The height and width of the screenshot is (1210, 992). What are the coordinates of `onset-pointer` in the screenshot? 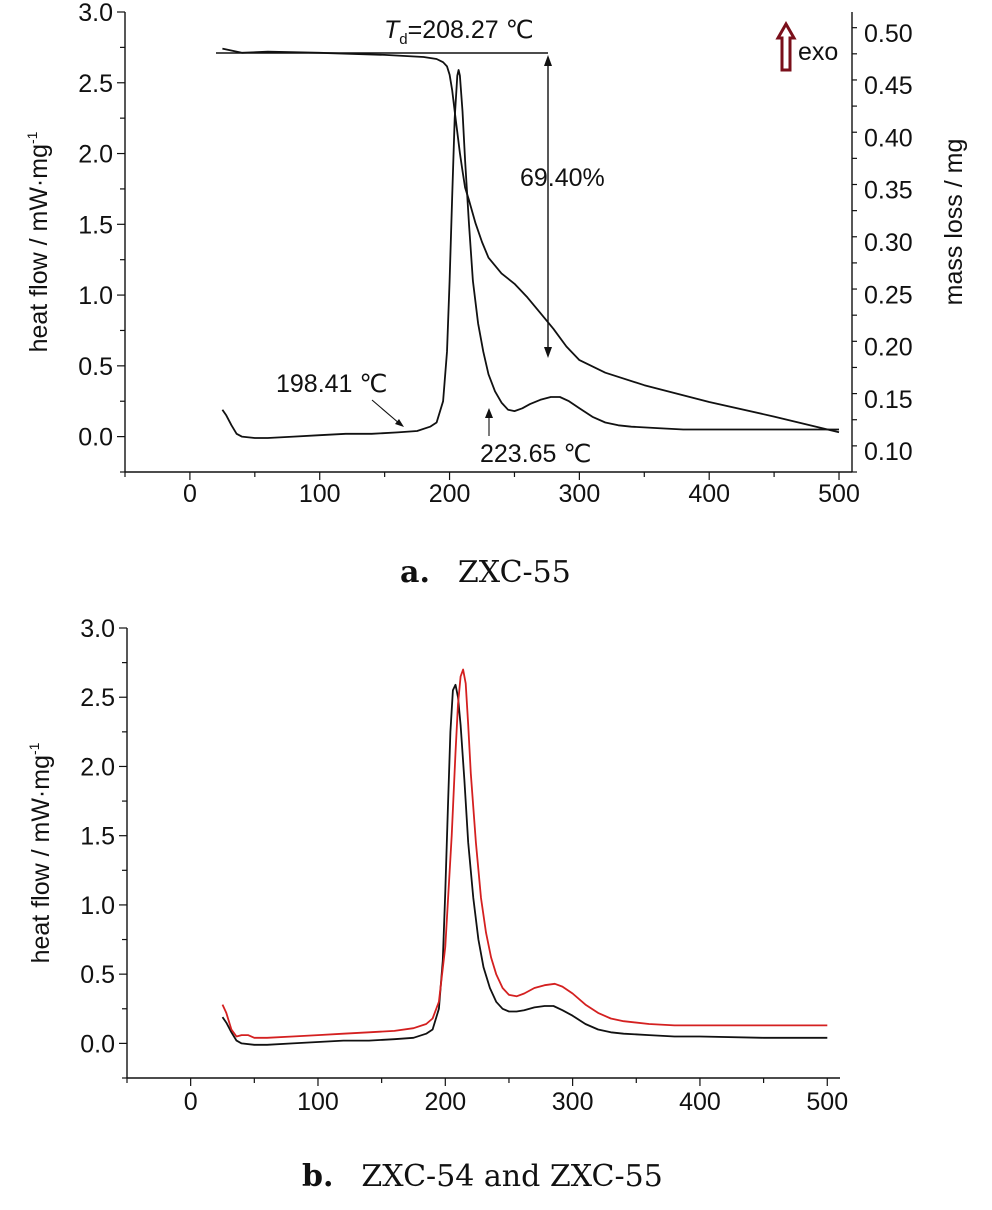 It's located at (386, 412).